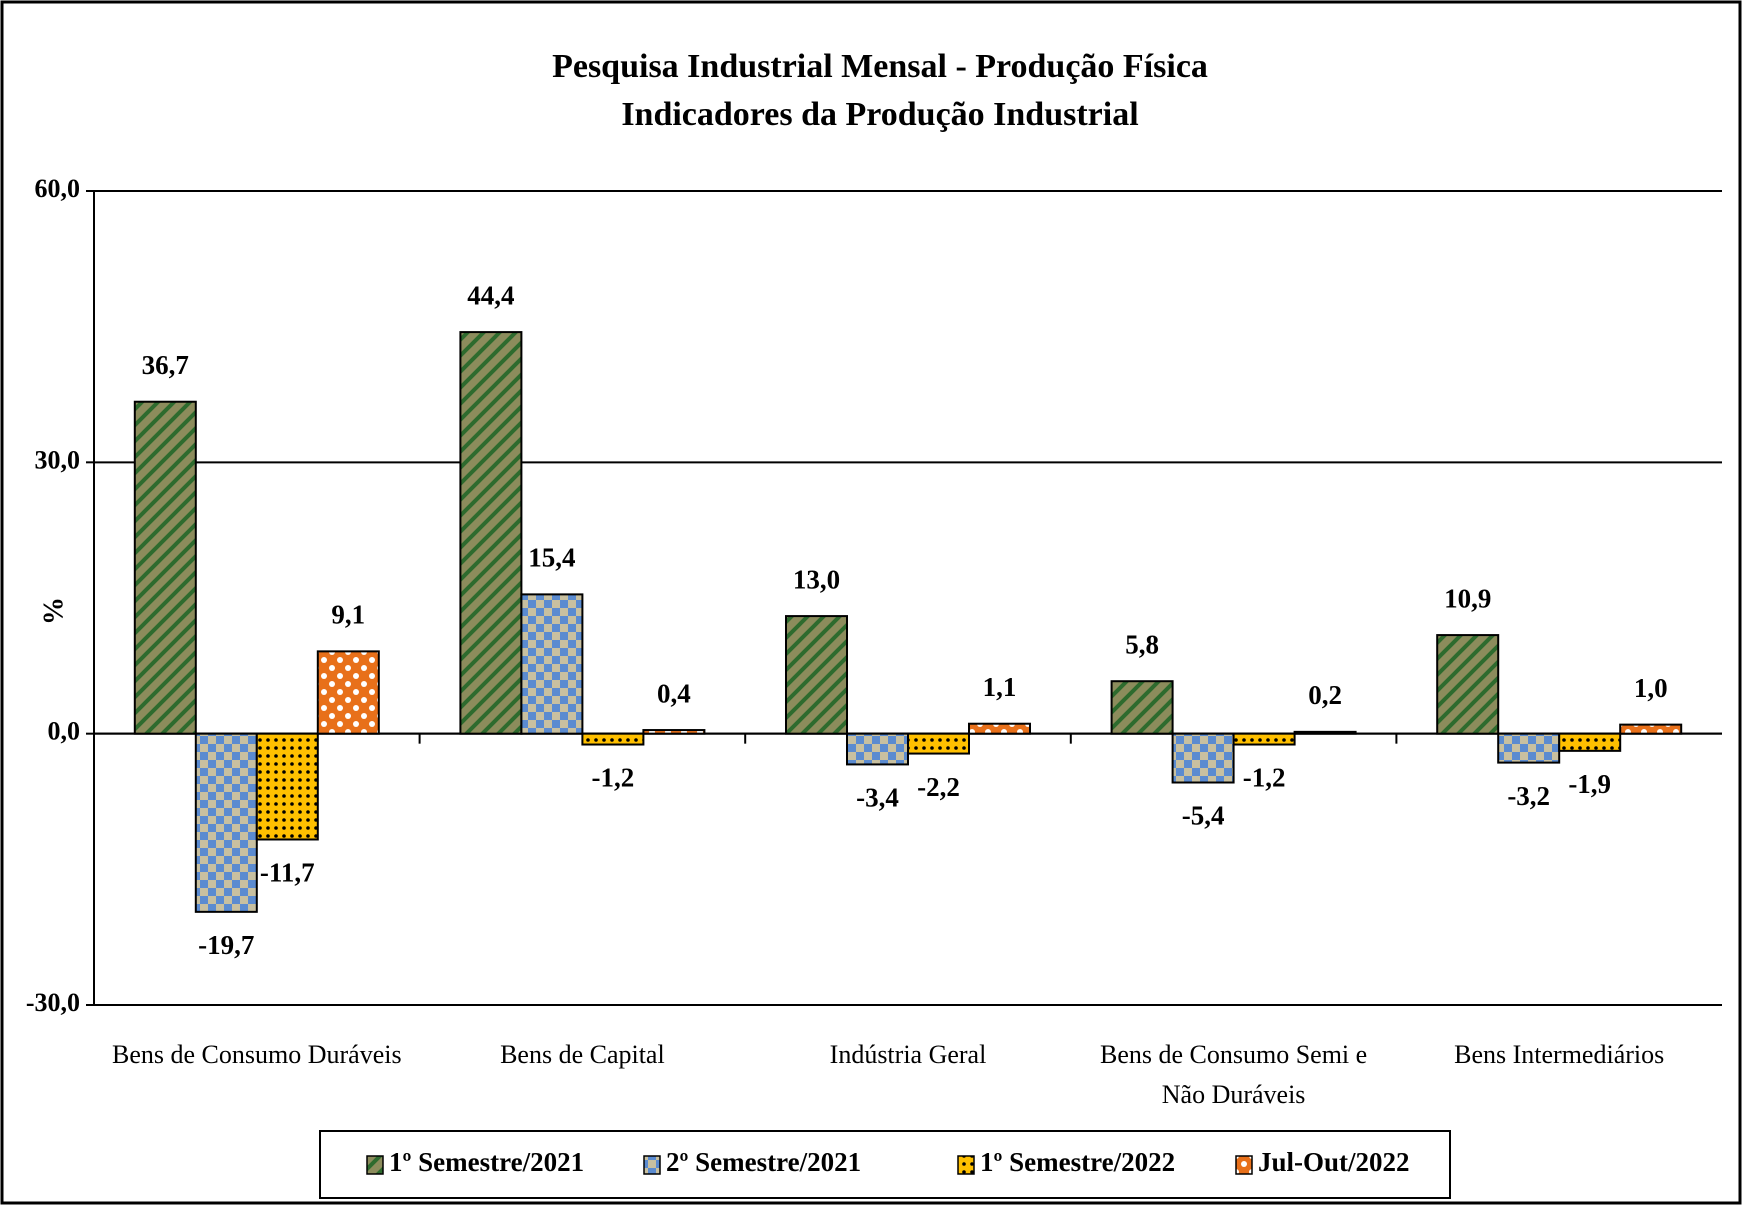 Image resolution: width=1742 pixels, height=1205 pixels. Describe the element at coordinates (1334, 1162) in the screenshot. I see `legend-label: Jul-Out/2022` at that location.